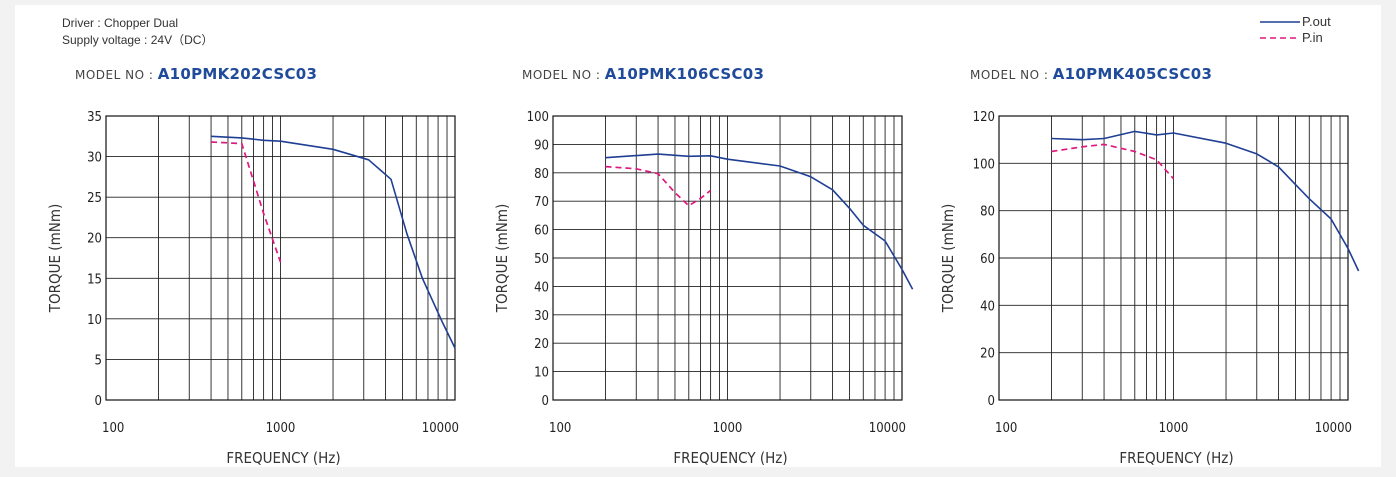 This screenshot has width=1396, height=477. I want to click on legend: P.out P.in, so click(1303, 34).